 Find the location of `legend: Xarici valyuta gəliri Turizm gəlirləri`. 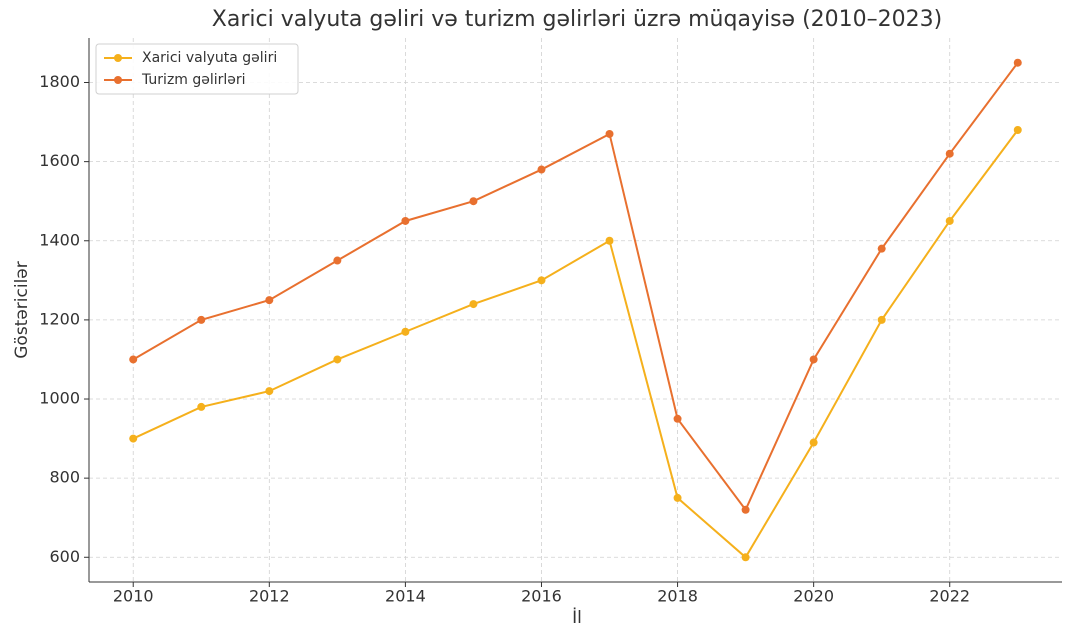

legend: Xarici valyuta gəliri Turizm gəlirləri is located at coordinates (197, 69).